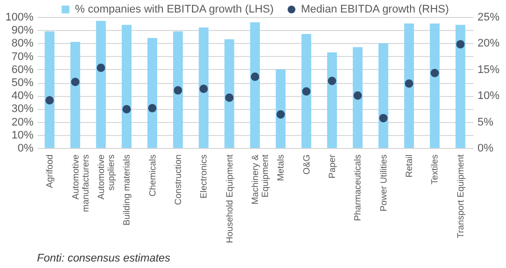  Describe the element at coordinates (486, 148) in the screenshot. I see `y2-tick-label: 0%` at that location.